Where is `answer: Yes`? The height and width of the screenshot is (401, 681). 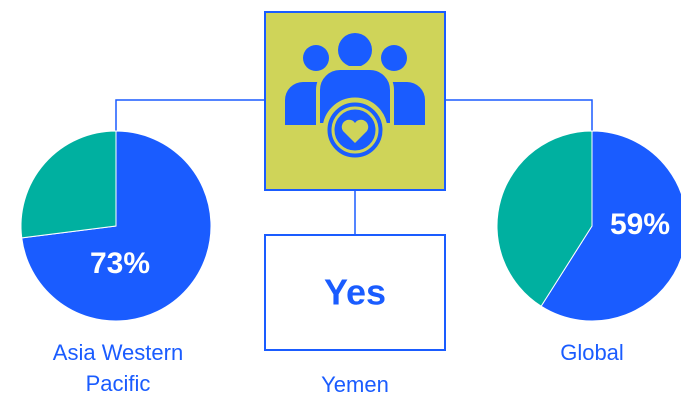
answer: Yes is located at coordinates (355, 292).